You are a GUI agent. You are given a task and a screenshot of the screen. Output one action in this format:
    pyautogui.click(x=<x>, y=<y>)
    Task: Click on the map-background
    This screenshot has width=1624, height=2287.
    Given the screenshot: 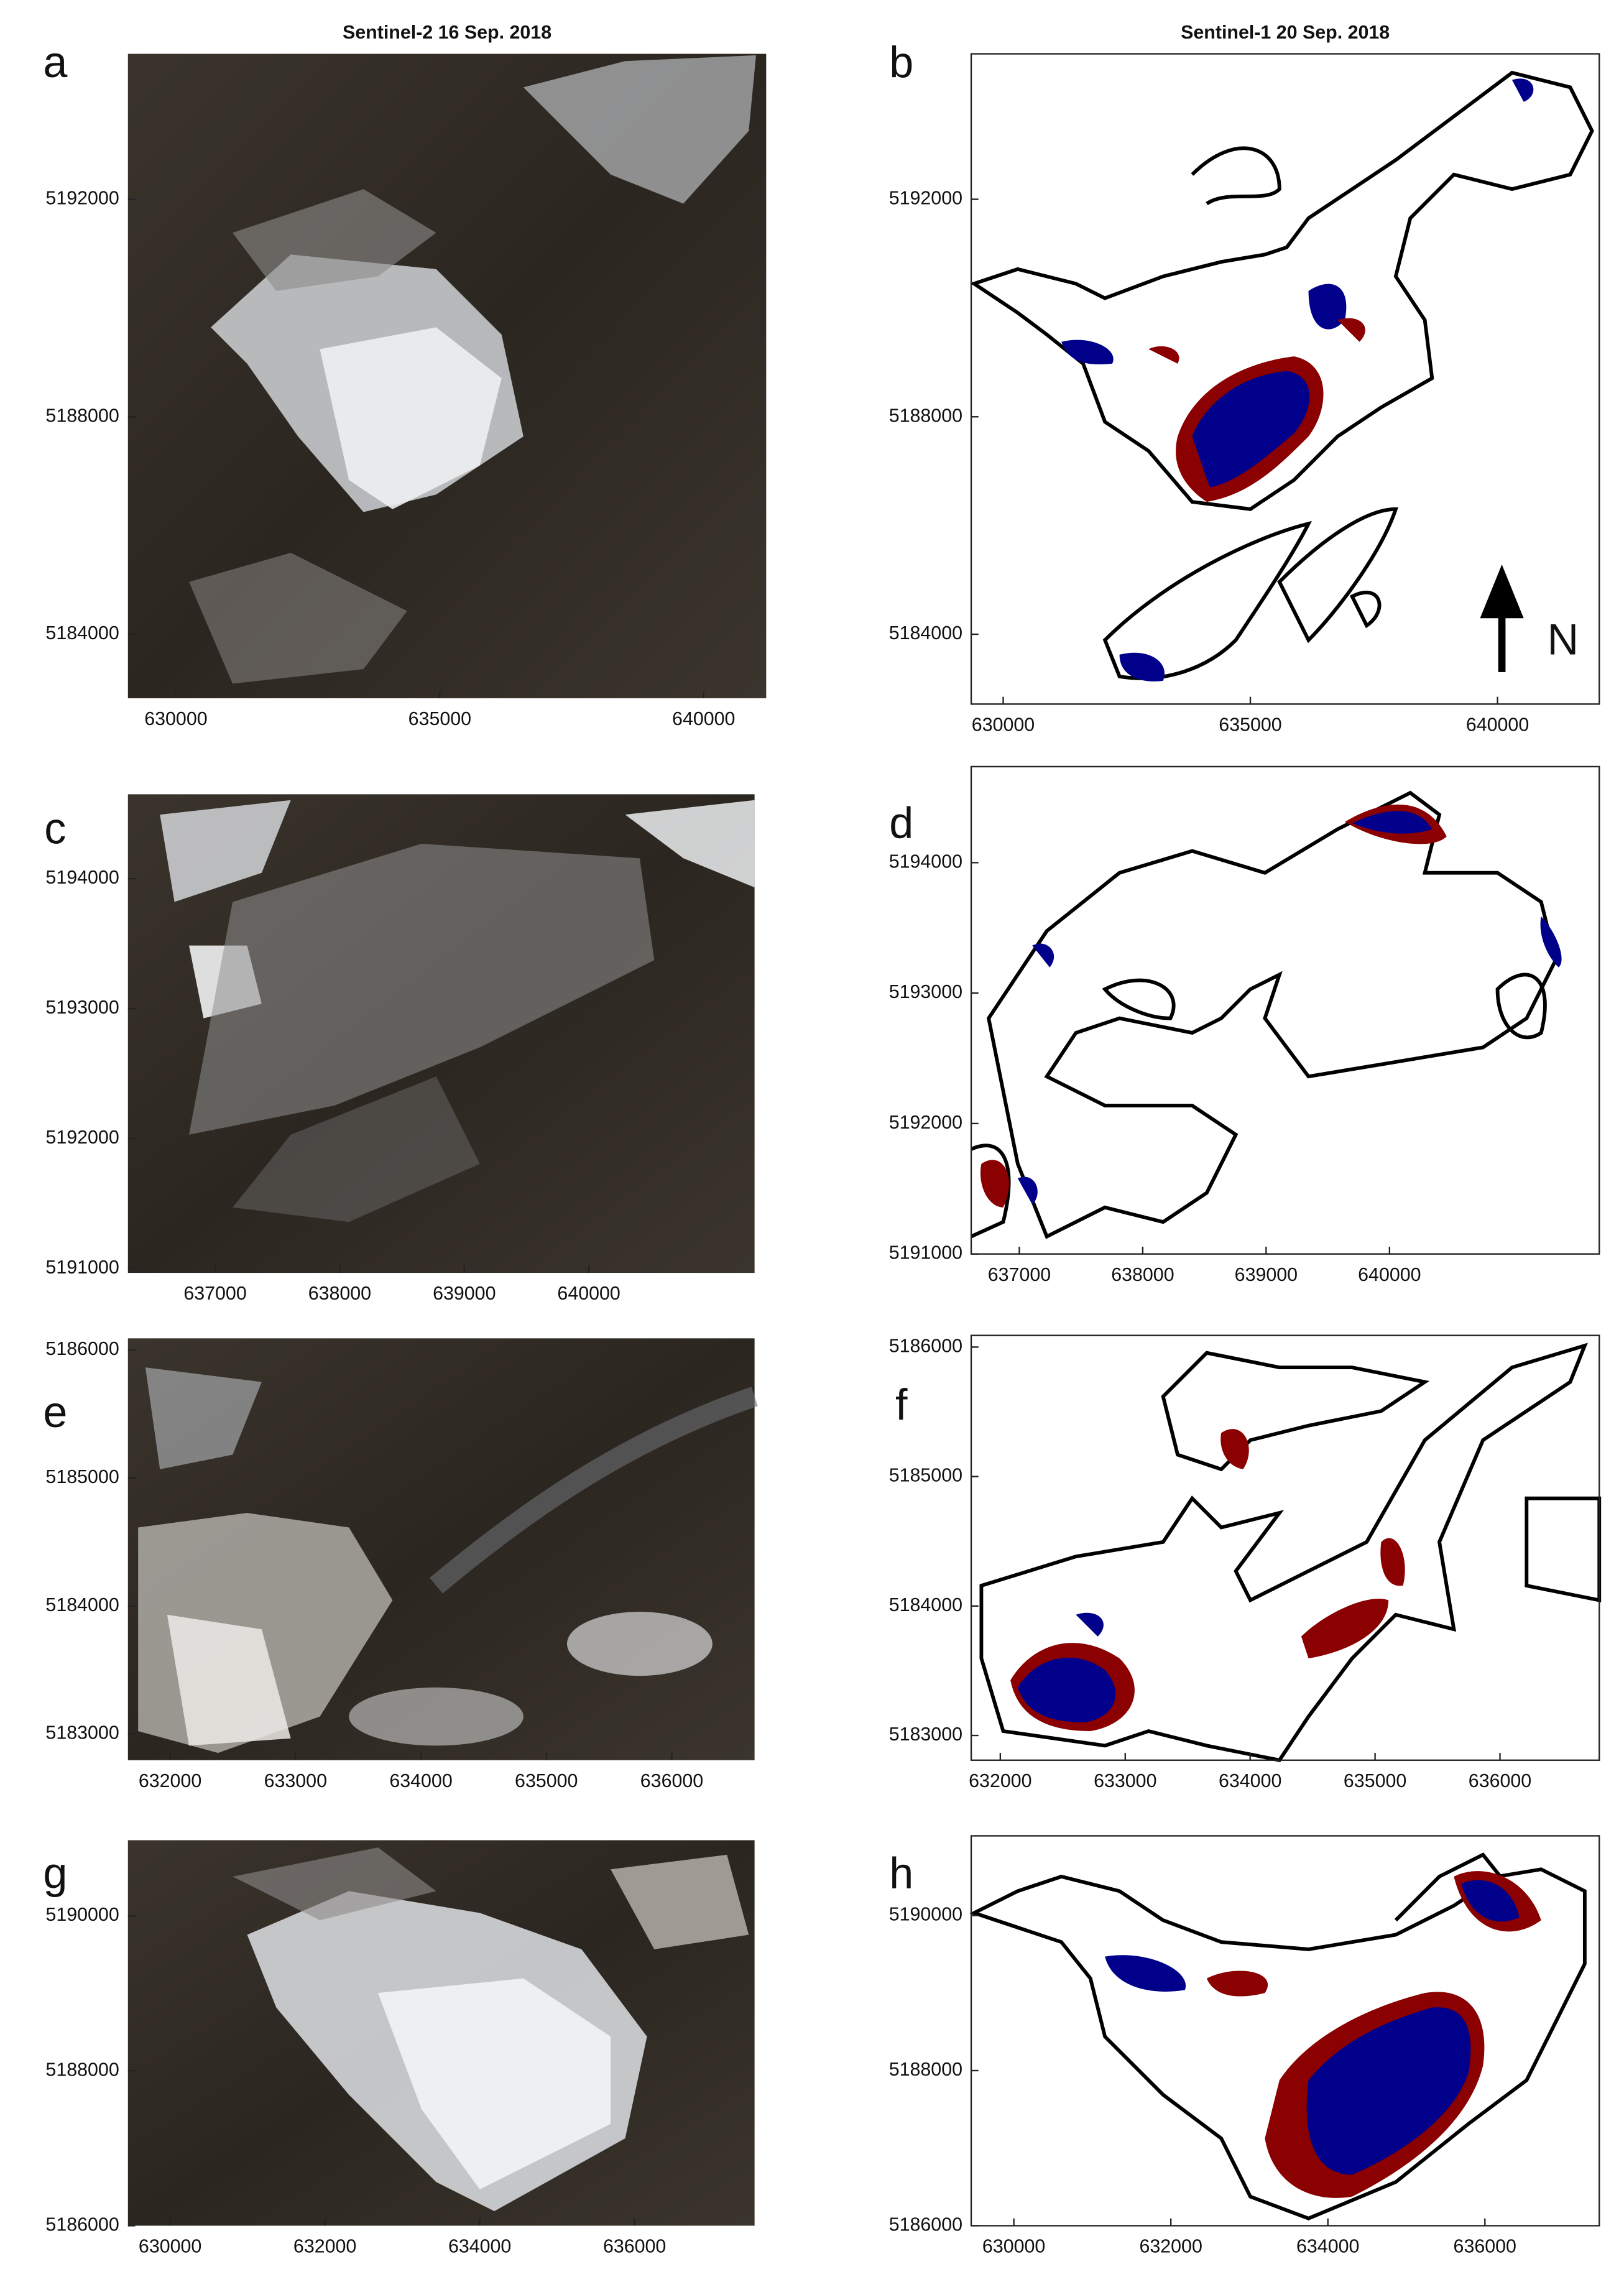 What is the action you would take?
    pyautogui.click(x=1285, y=1010)
    